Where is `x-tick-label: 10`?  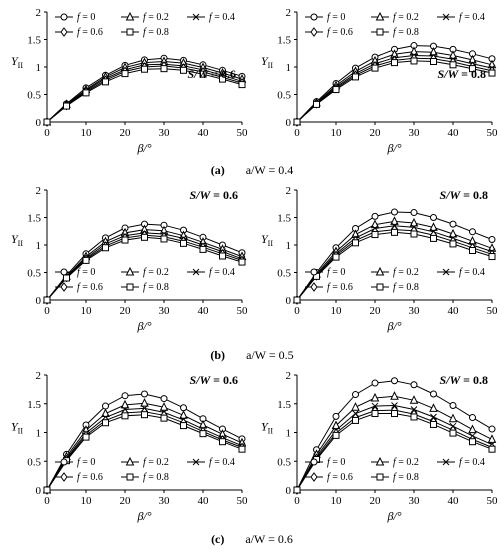
x-tick-label: 10 is located at coordinates (87, 501).